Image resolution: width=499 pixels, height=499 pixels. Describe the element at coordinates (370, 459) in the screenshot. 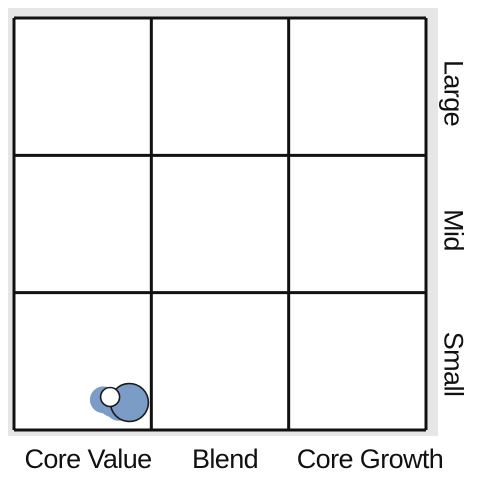

I see `column-label-core-growth: Core Growth` at that location.